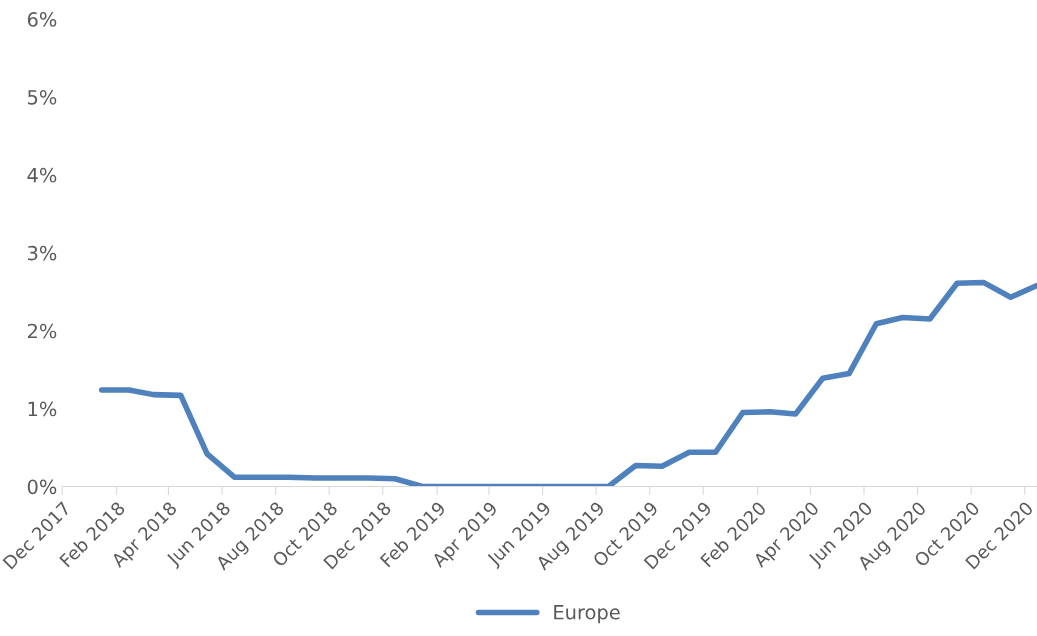  I want to click on y-tick-label: 1%, so click(42, 409).